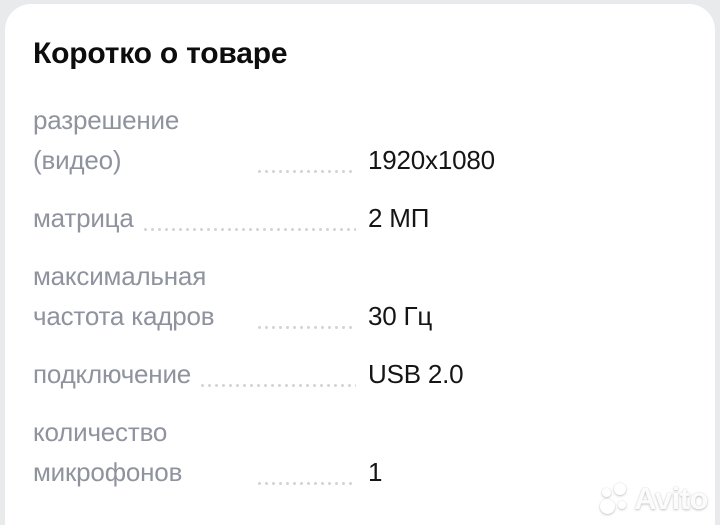  I want to click on spec-row-matrix: матрица 2 МП, so click(360, 218).